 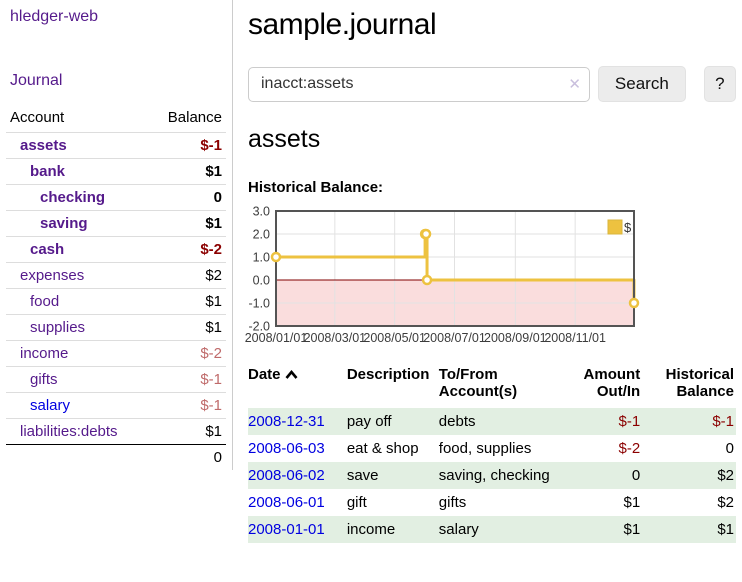 What do you see at coordinates (286, 448) in the screenshot?
I see `transaction-date-link: 2008-06-03` at bounding box center [286, 448].